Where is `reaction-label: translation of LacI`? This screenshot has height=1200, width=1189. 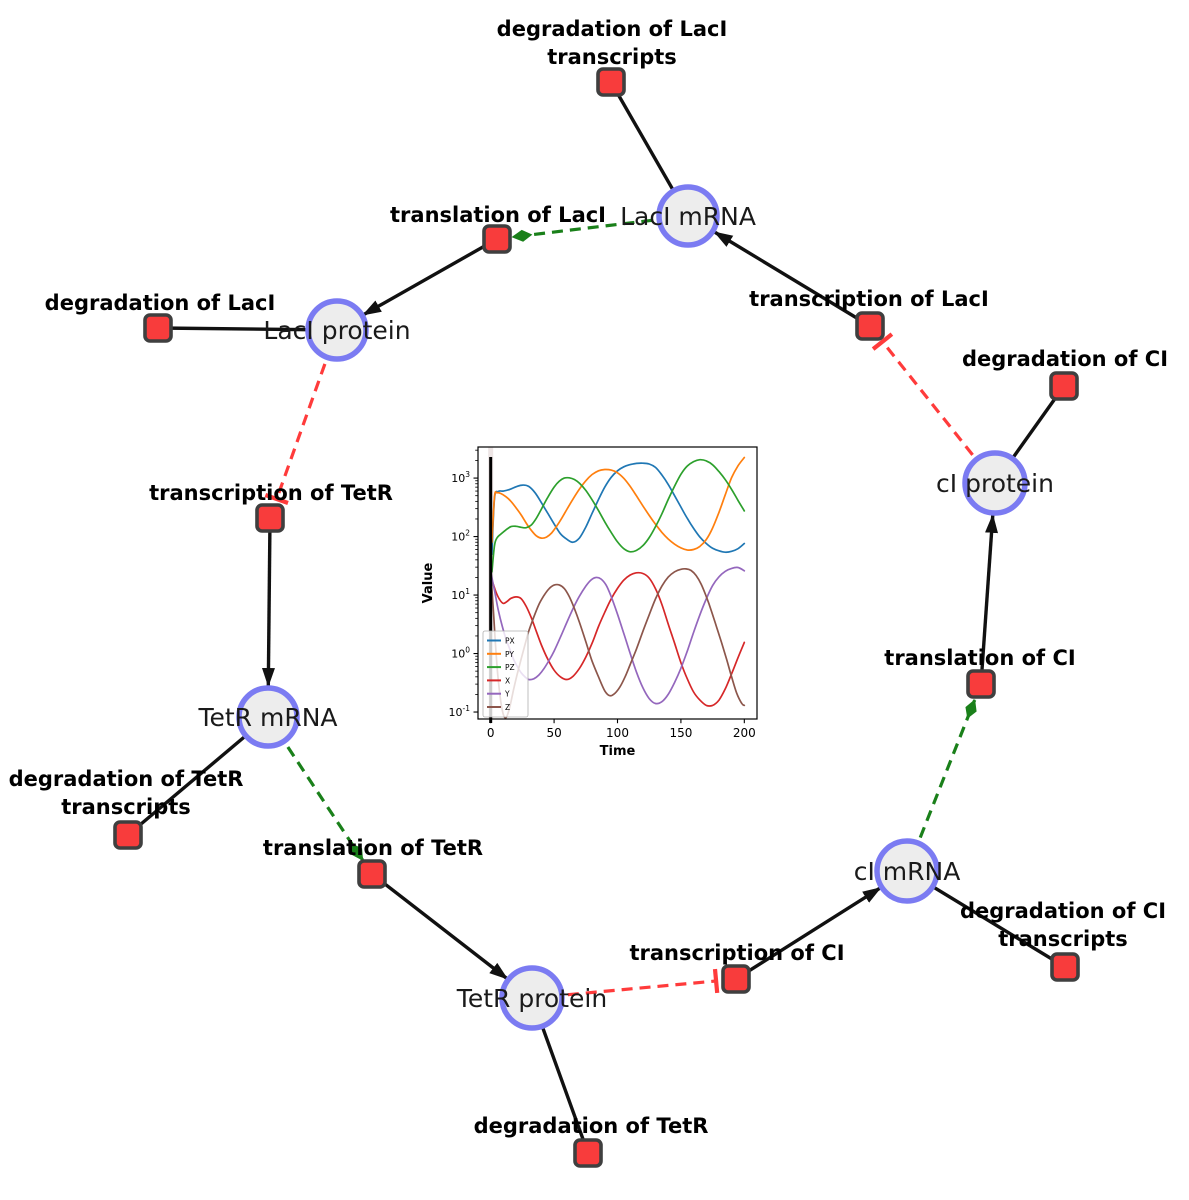
reaction-label: translation of LacI is located at coordinates (498, 215).